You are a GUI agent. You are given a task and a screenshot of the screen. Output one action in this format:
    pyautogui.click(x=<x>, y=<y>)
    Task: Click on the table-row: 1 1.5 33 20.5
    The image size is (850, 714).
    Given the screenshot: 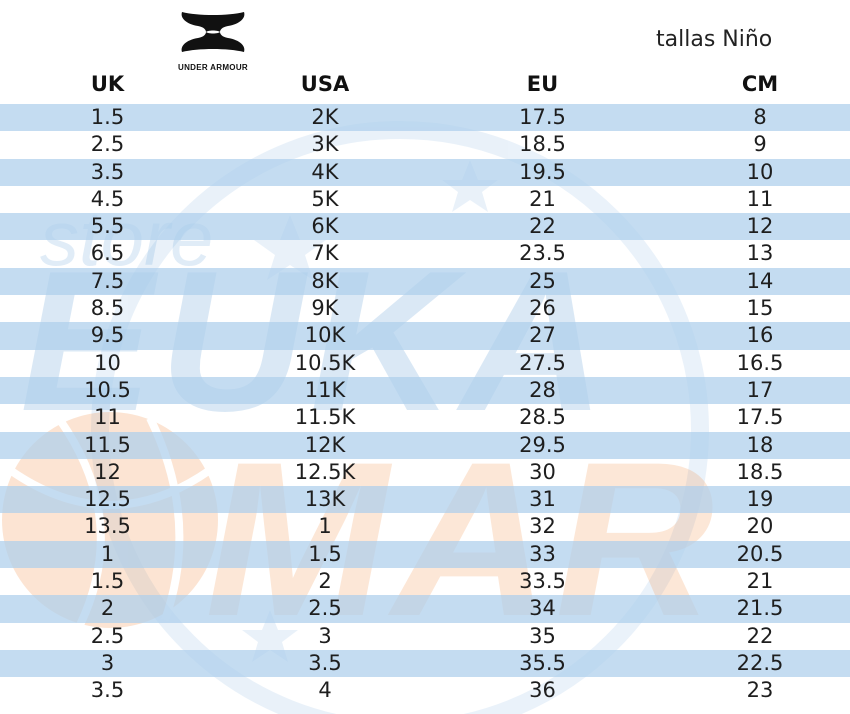 What is the action you would take?
    pyautogui.click(x=425, y=554)
    